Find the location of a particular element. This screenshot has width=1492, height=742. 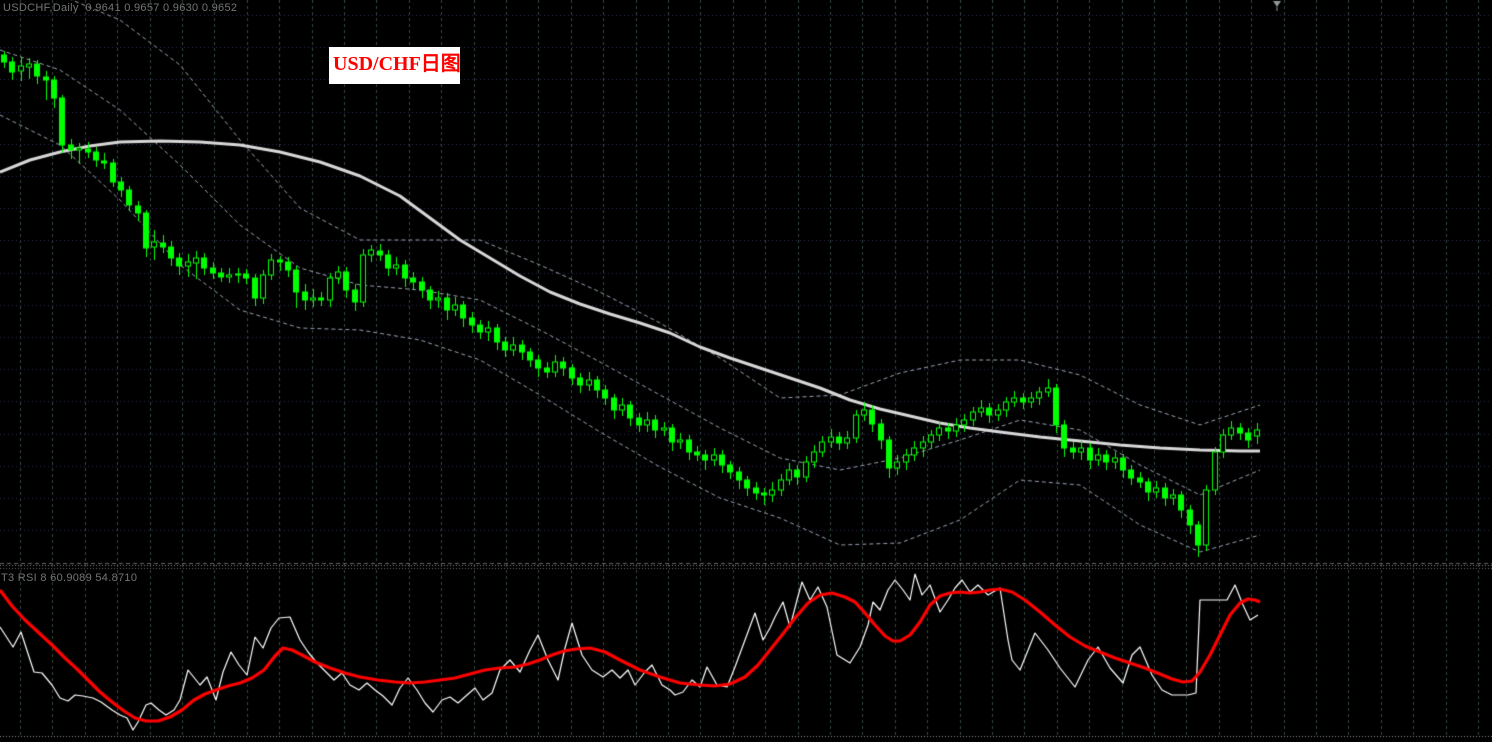

chart-annotation-label: USD/CHF日图 is located at coordinates (395, 65).